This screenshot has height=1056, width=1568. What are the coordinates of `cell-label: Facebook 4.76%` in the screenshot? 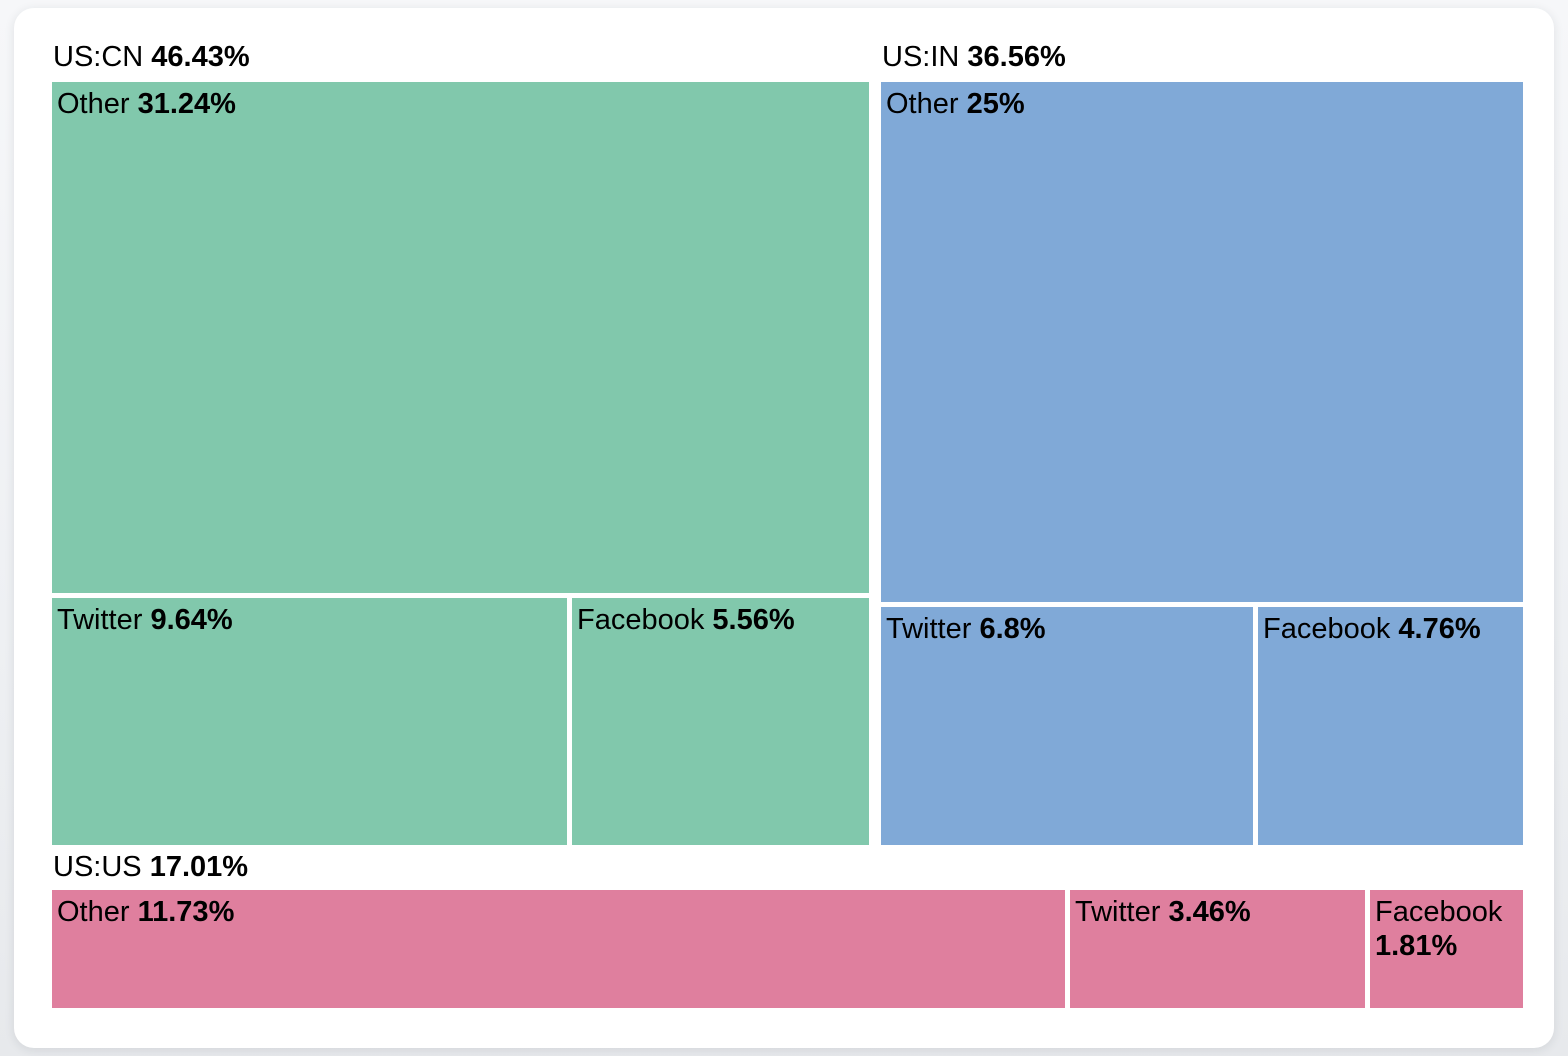 It's located at (1390, 629).